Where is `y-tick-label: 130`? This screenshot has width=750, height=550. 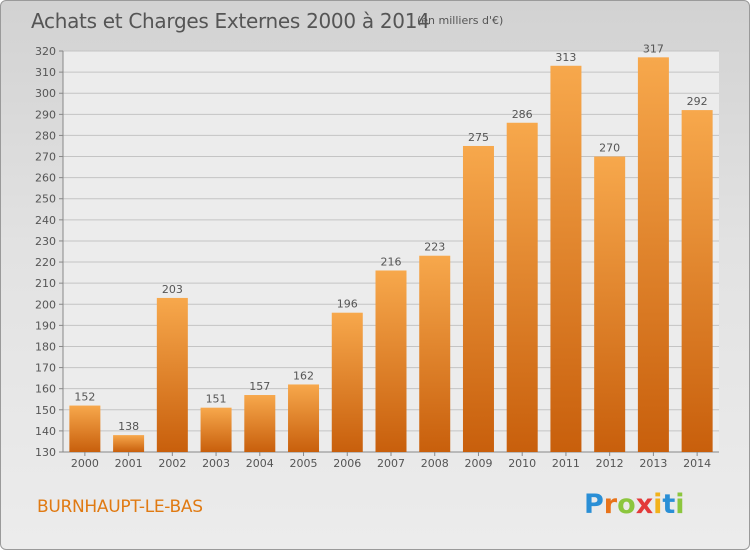 y-tick-label: 130 is located at coordinates (45, 452).